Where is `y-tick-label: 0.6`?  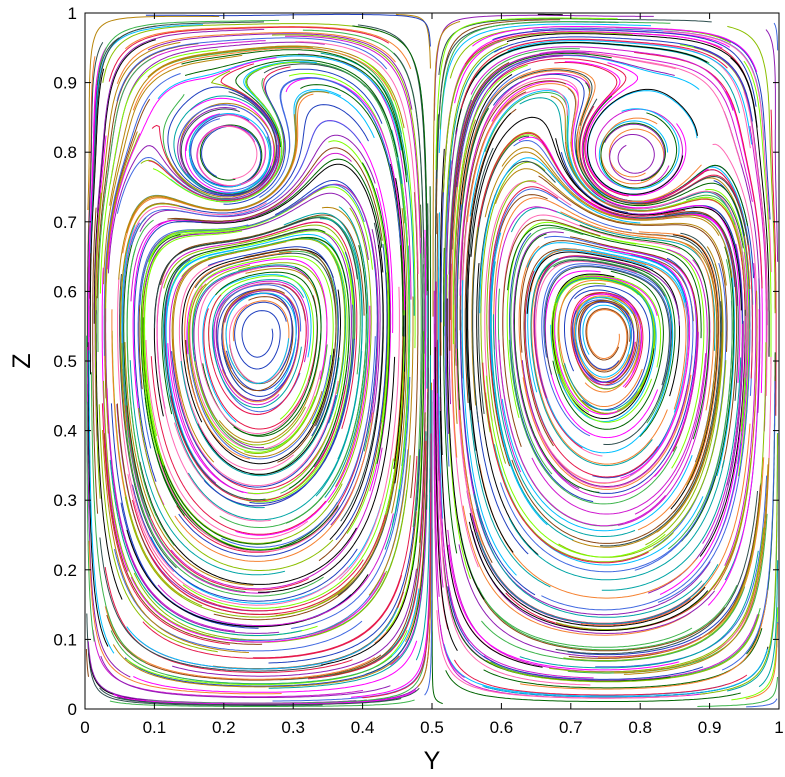 y-tick-label: 0.6 is located at coordinates (65, 291).